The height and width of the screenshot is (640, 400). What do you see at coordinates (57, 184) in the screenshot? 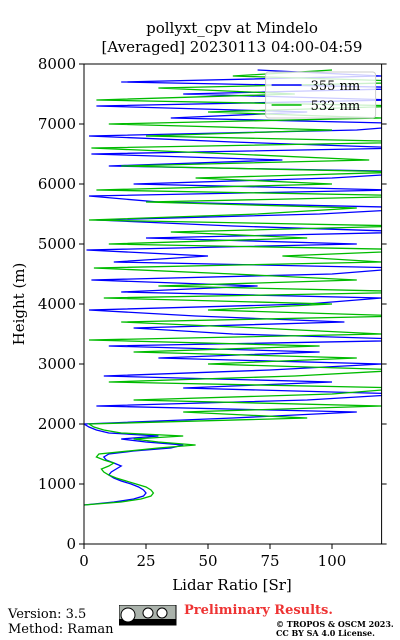
I see `y-tick-label: 6000` at bounding box center [57, 184].